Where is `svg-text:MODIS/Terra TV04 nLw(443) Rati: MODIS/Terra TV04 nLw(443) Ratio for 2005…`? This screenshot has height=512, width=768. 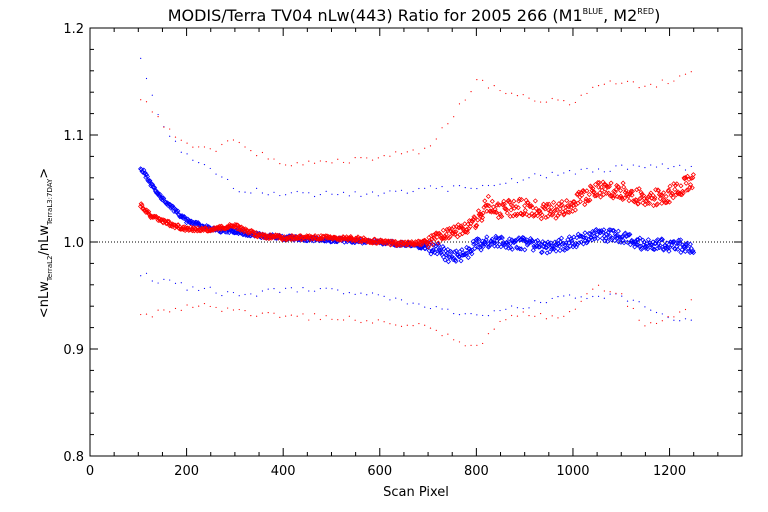 svg-text:MODIS/Terra TV04 nLw(443) Rati: MODIS/Terra TV04 nLw(443) Ratio for 2005… is located at coordinates (414, 15).